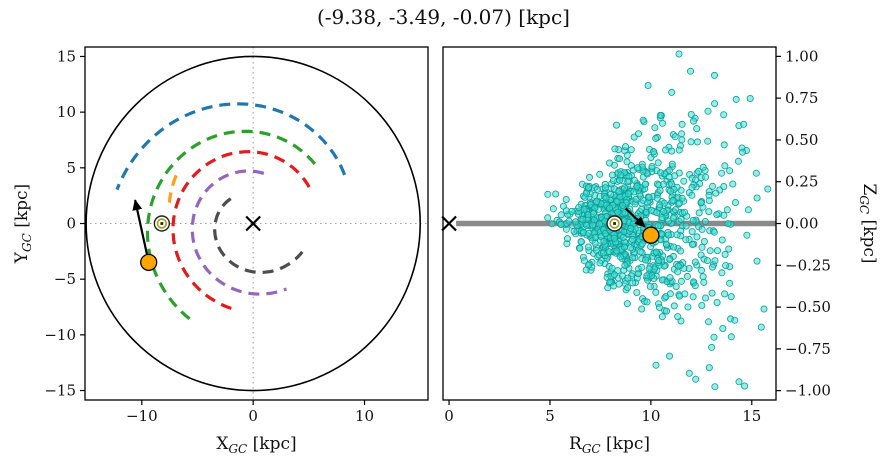 The image size is (887, 464). What do you see at coordinates (449, 223) in the screenshot?
I see `galactic-center-marker-rz` at bounding box center [449, 223].